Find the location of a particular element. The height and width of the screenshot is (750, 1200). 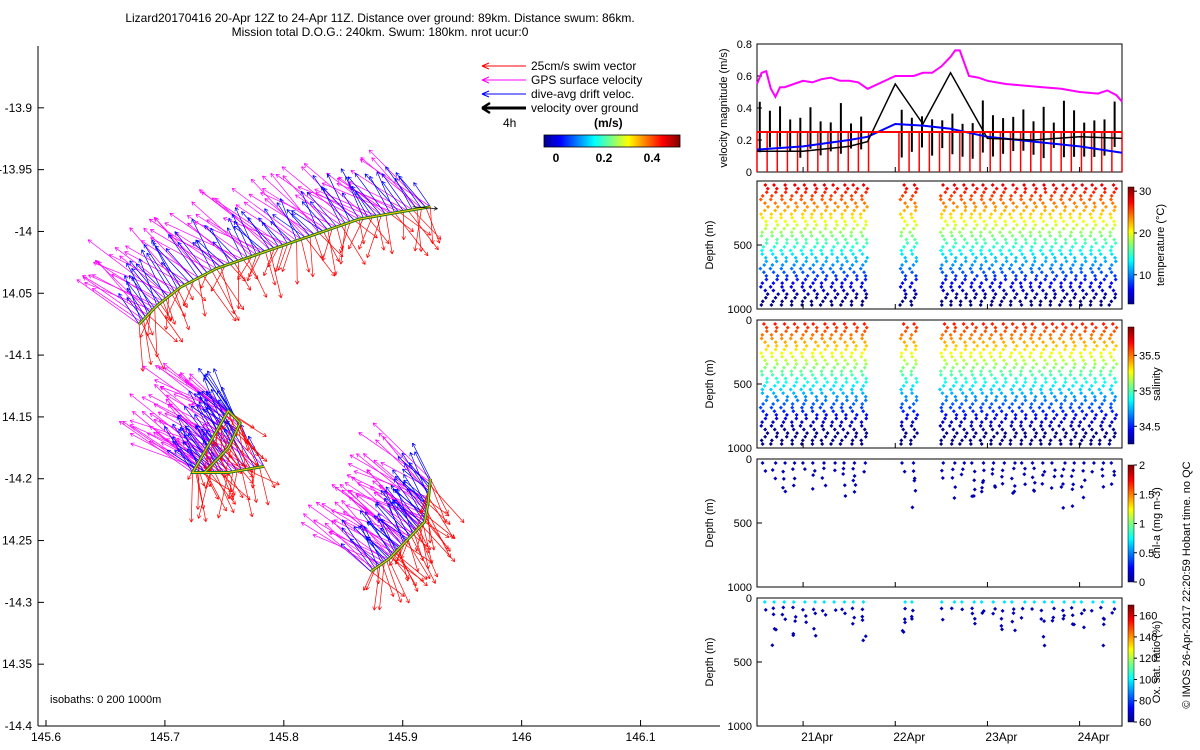

map-ytick-label: -14.4 is located at coordinates (19, 726).